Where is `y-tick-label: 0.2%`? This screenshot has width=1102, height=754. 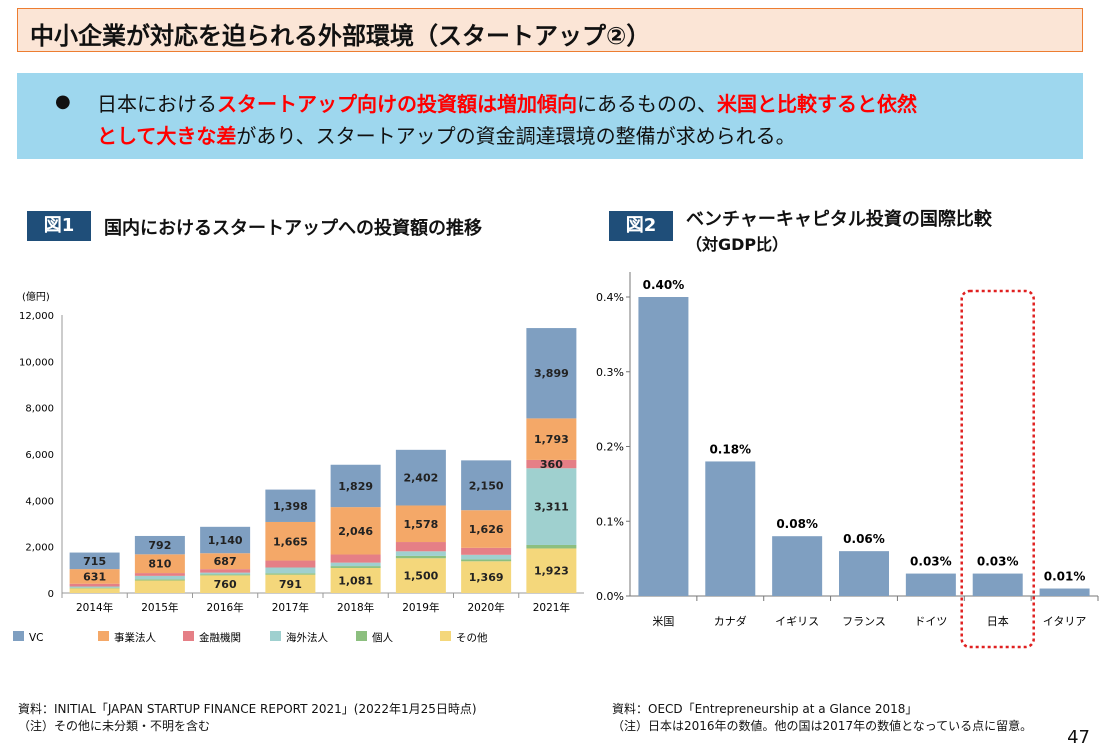 y-tick-label: 0.2% is located at coordinates (610, 447).